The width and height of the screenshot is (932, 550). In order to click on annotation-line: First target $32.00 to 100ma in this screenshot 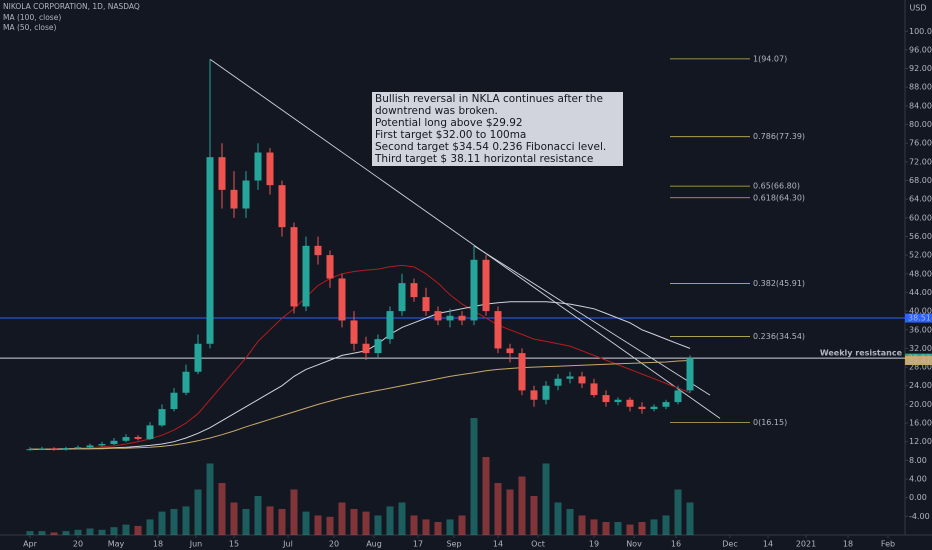, I will do `click(451, 135)`.